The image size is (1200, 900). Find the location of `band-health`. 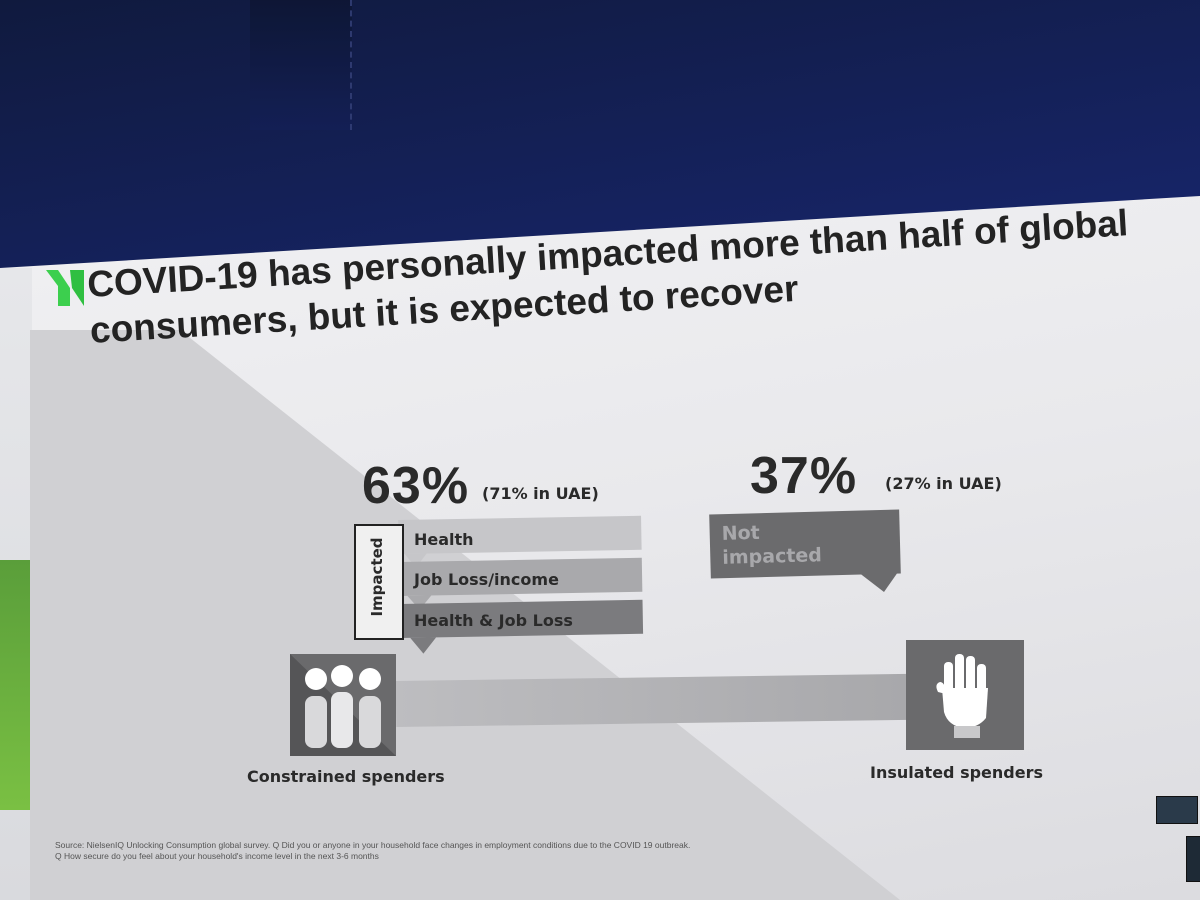

band-health is located at coordinates (520, 541).